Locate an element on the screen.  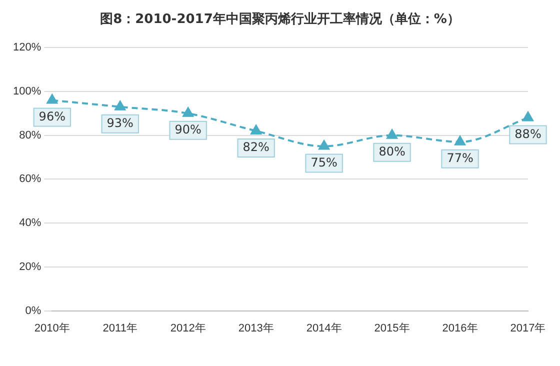
data-label: 75% is located at coordinates (324, 162).